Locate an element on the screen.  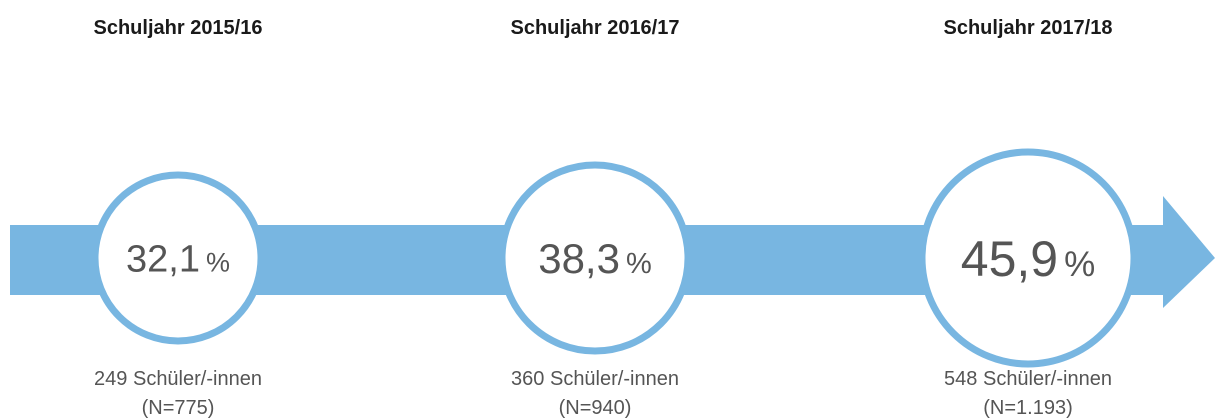
students-label: 360 Schüler/-innen is located at coordinates (595, 379).